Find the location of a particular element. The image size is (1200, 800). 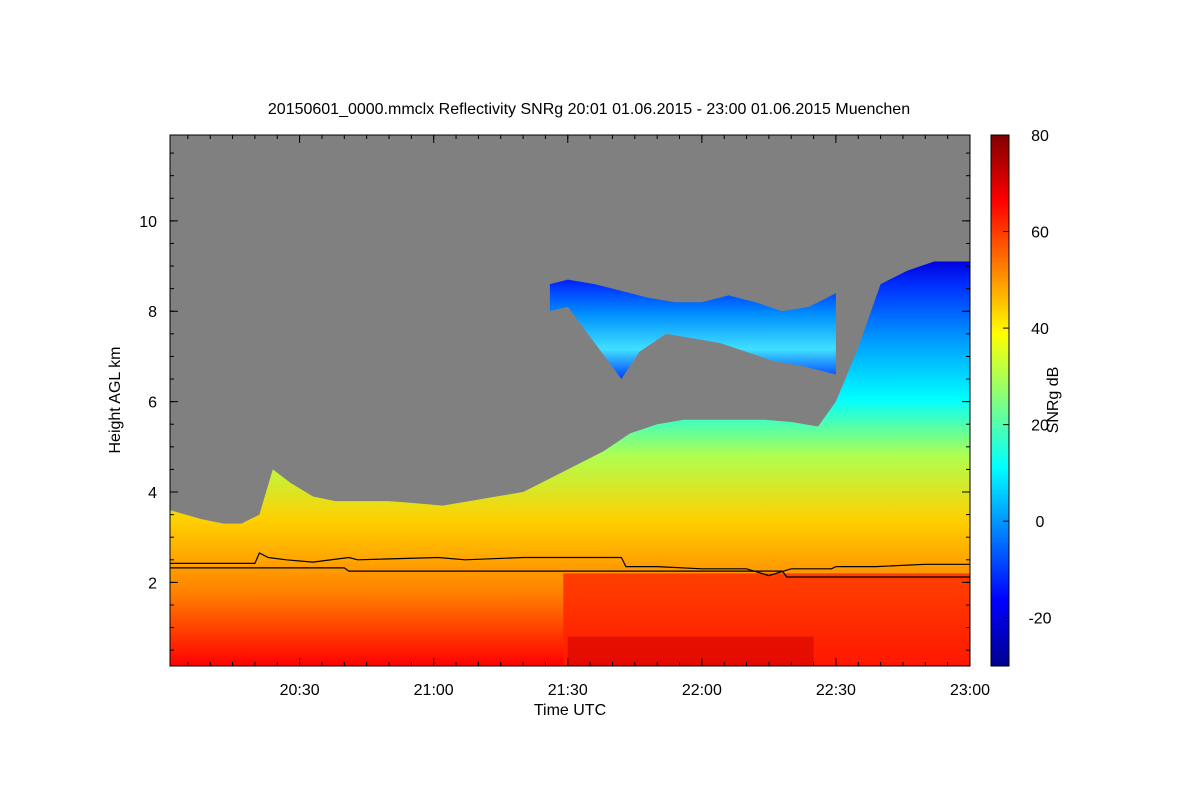

y-tick-label: 8 is located at coordinates (152, 312).